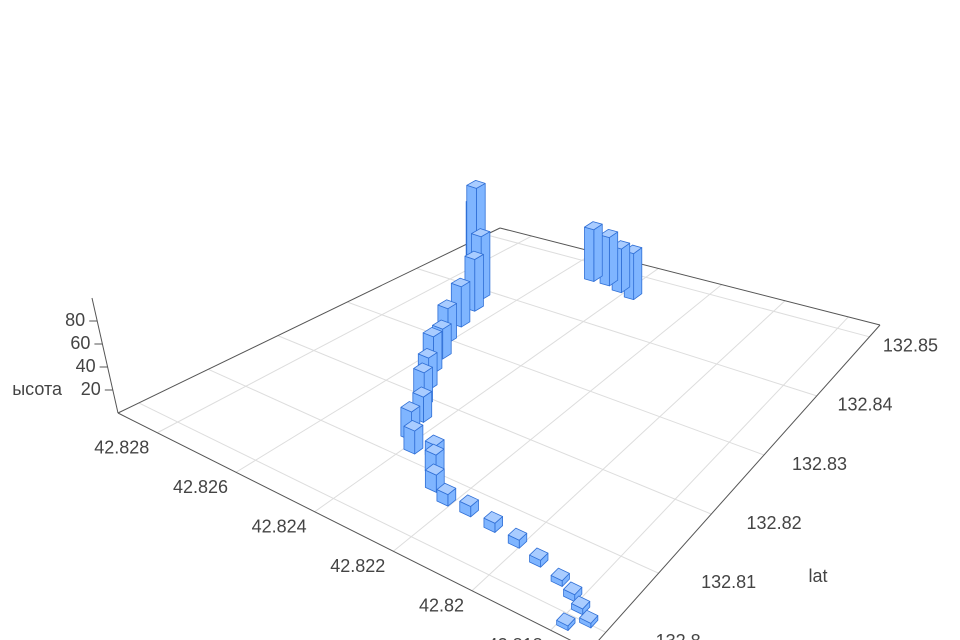 The image size is (960, 640). What do you see at coordinates (75, 320) in the screenshot?
I see `z-tick-label: 80` at bounding box center [75, 320].